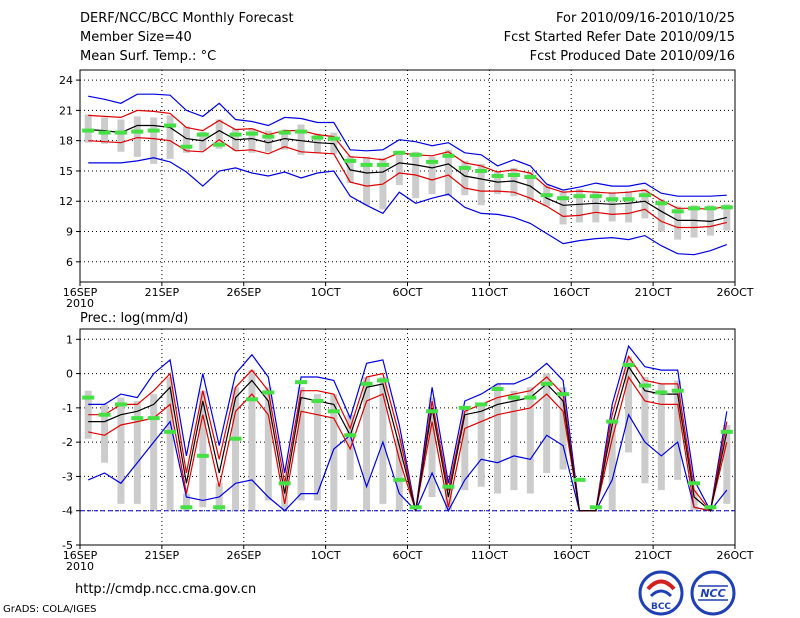  What do you see at coordinates (50, 609) in the screenshot?
I see `grads-credit: GrADS: COLA/IGES` at bounding box center [50, 609].